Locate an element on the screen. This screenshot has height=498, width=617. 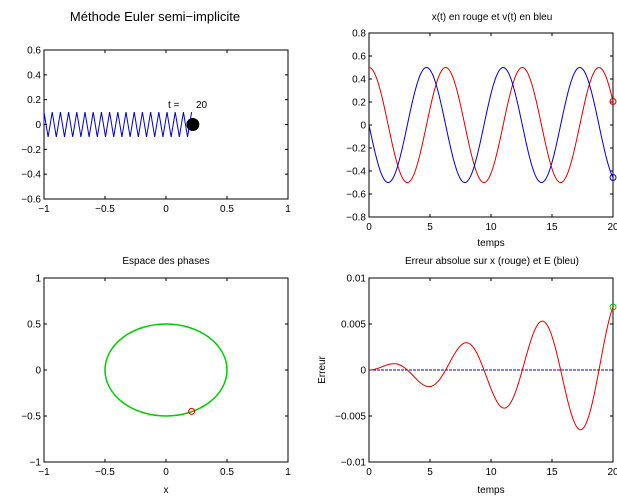
end-marker is located at coordinates (613, 307).